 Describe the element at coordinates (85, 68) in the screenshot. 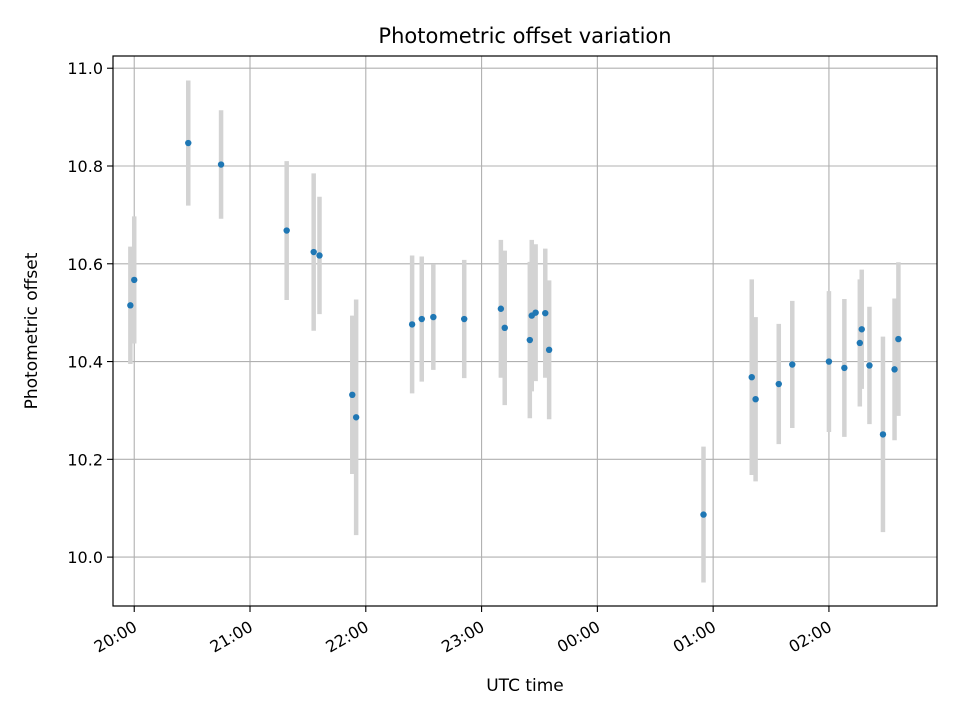

I see `y-tick-label: 11.0` at that location.